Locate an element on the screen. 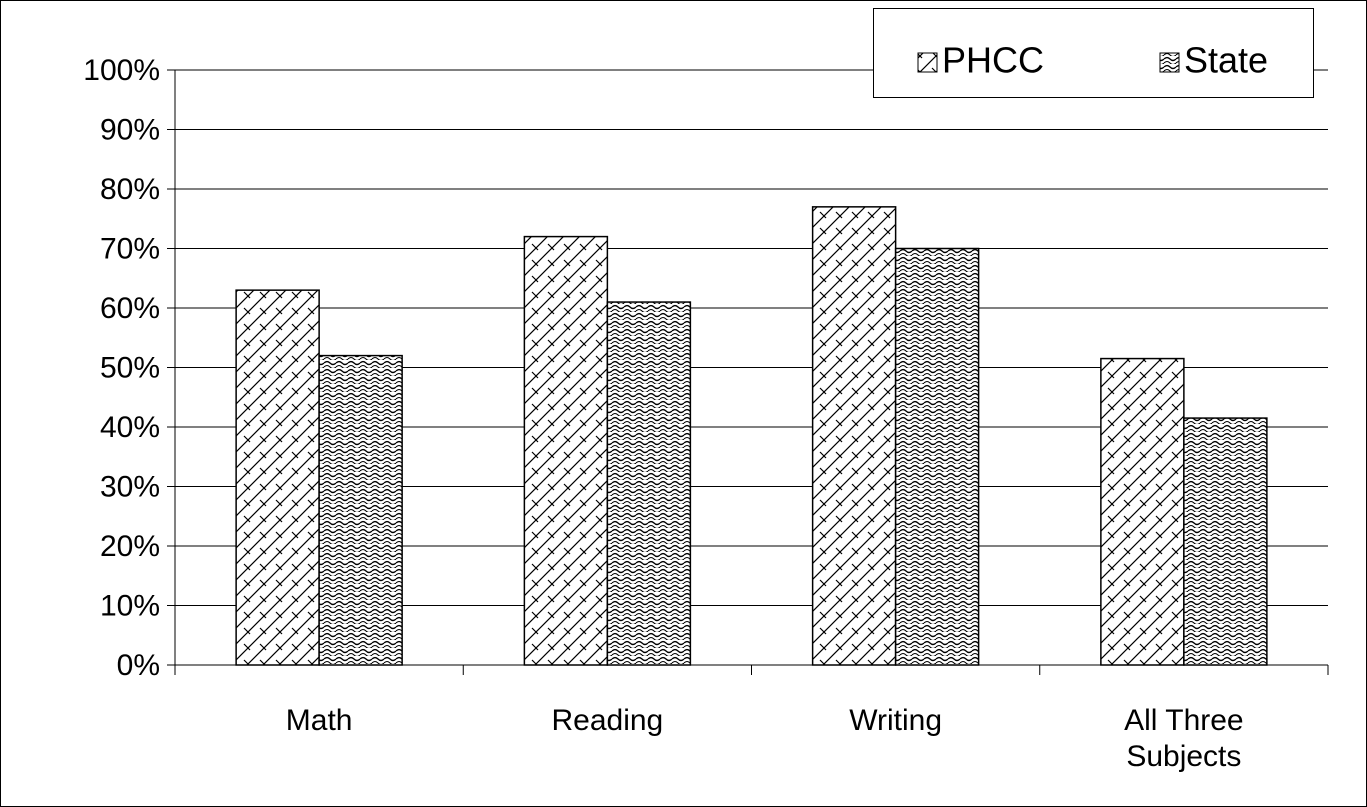 The image size is (1367, 807). y-tick-label: 70% is located at coordinates (130, 248).